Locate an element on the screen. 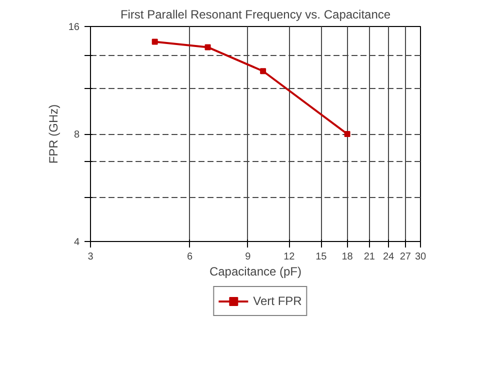 Image resolution: width=483 pixels, height=365 pixels. x-tick-label: 24 is located at coordinates (388, 257).